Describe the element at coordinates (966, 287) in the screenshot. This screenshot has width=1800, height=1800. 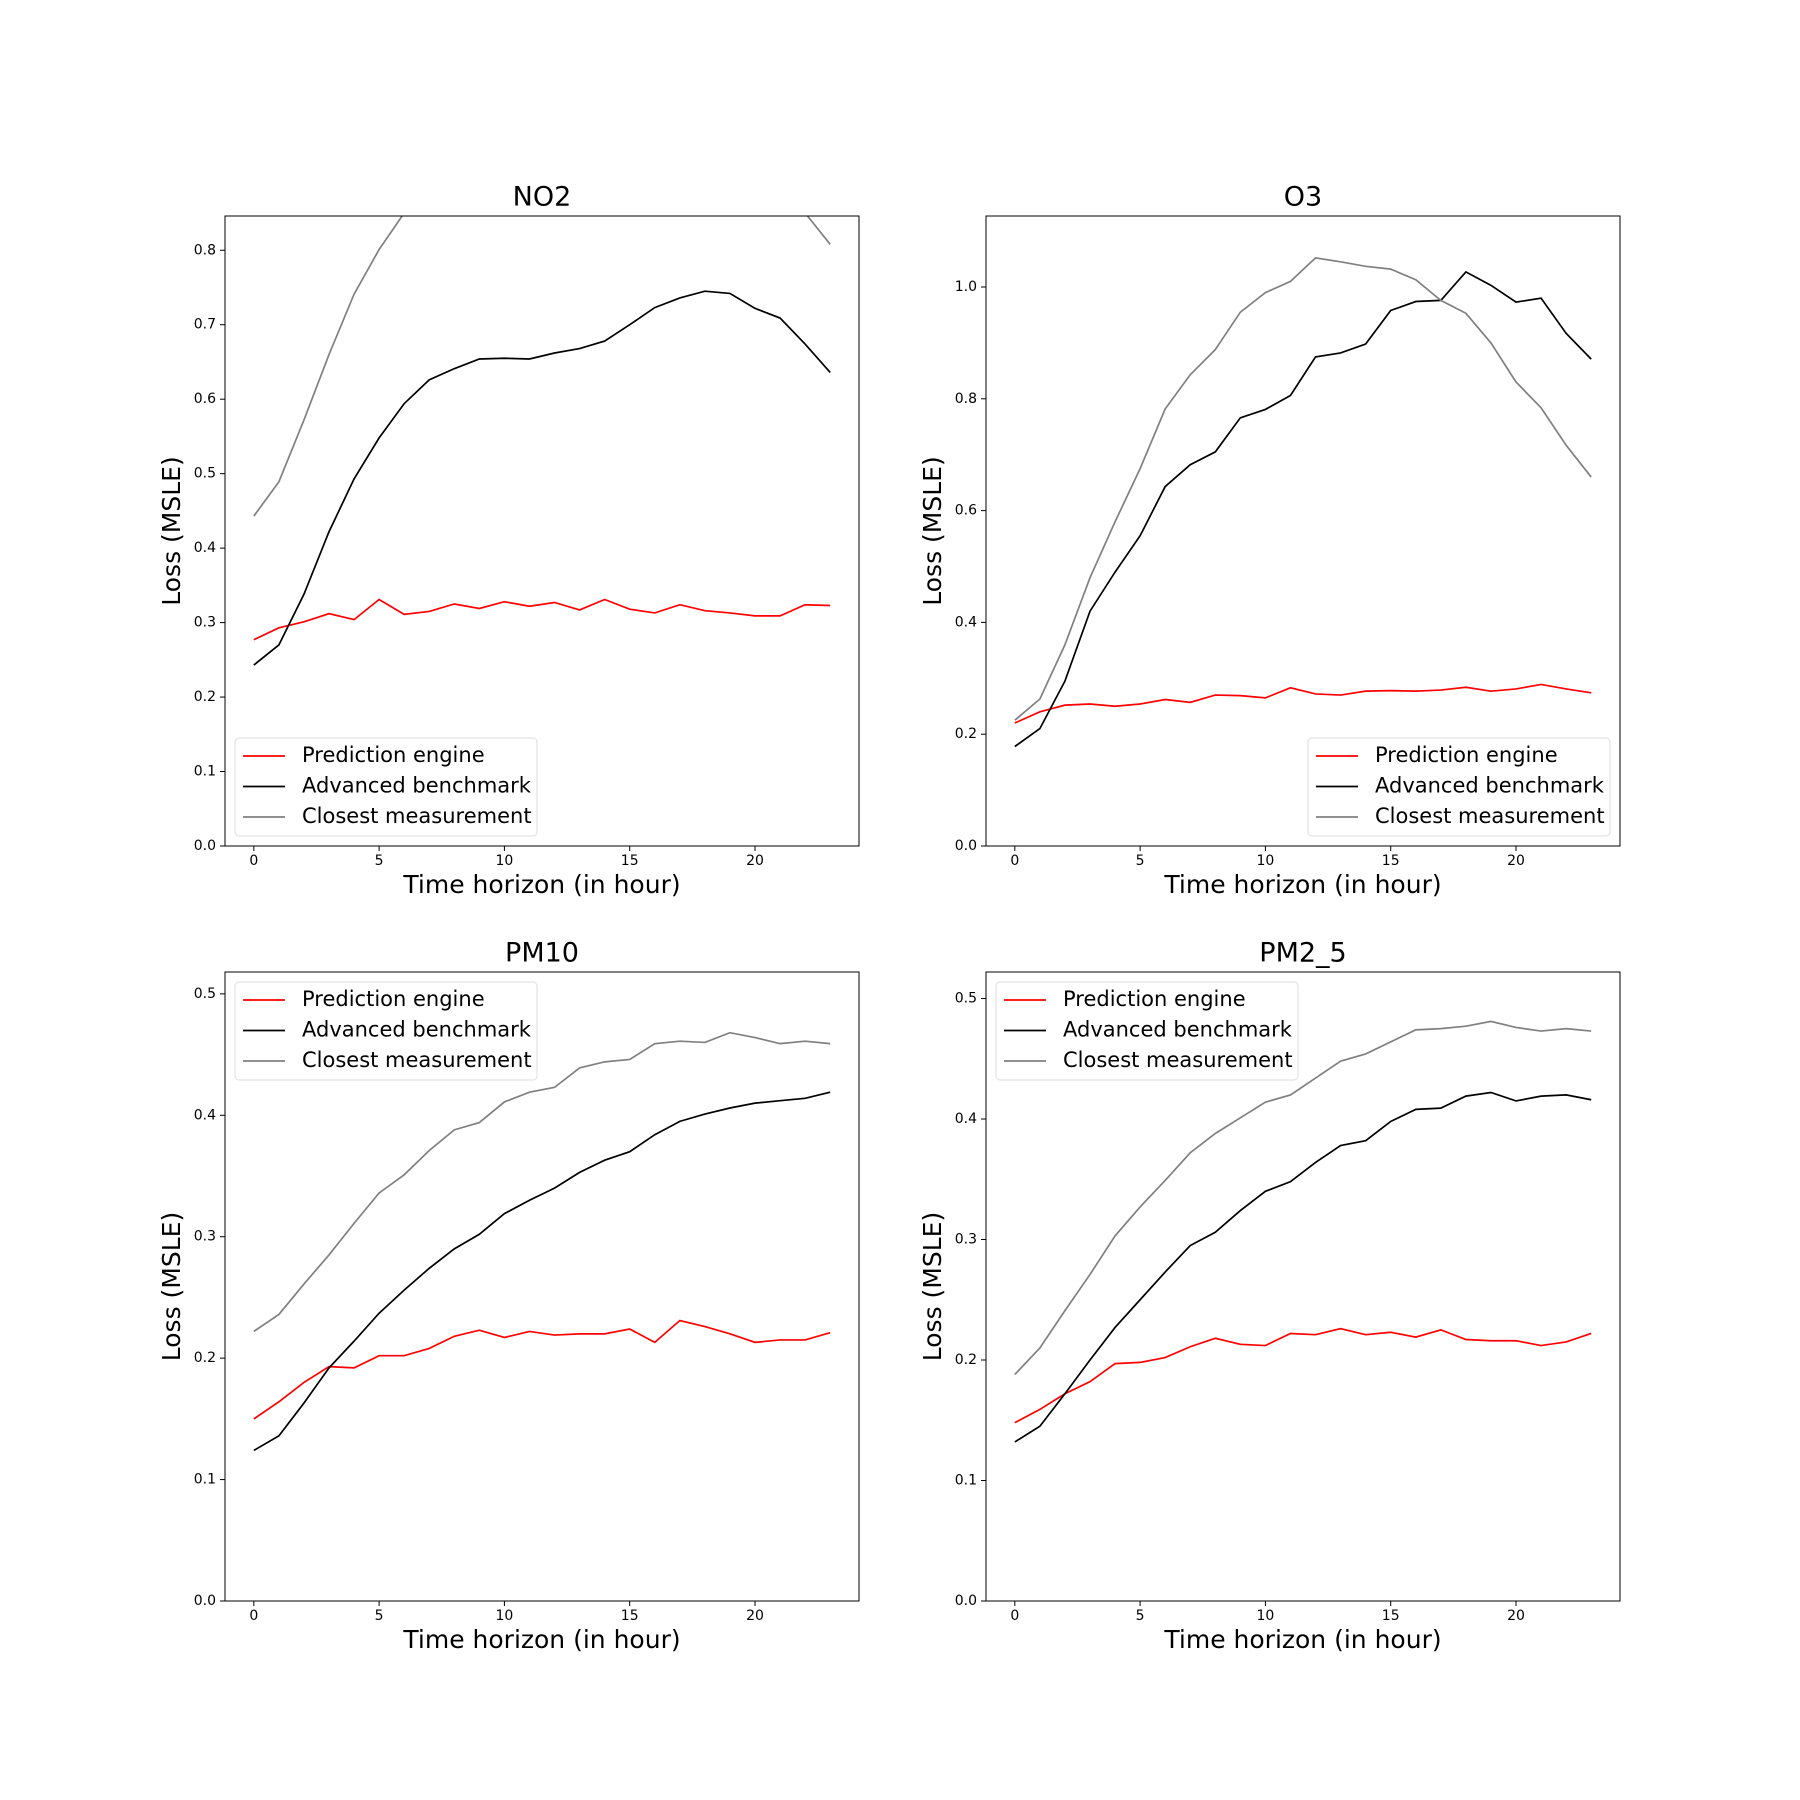
I see `y-tick-label: 1.0` at that location.